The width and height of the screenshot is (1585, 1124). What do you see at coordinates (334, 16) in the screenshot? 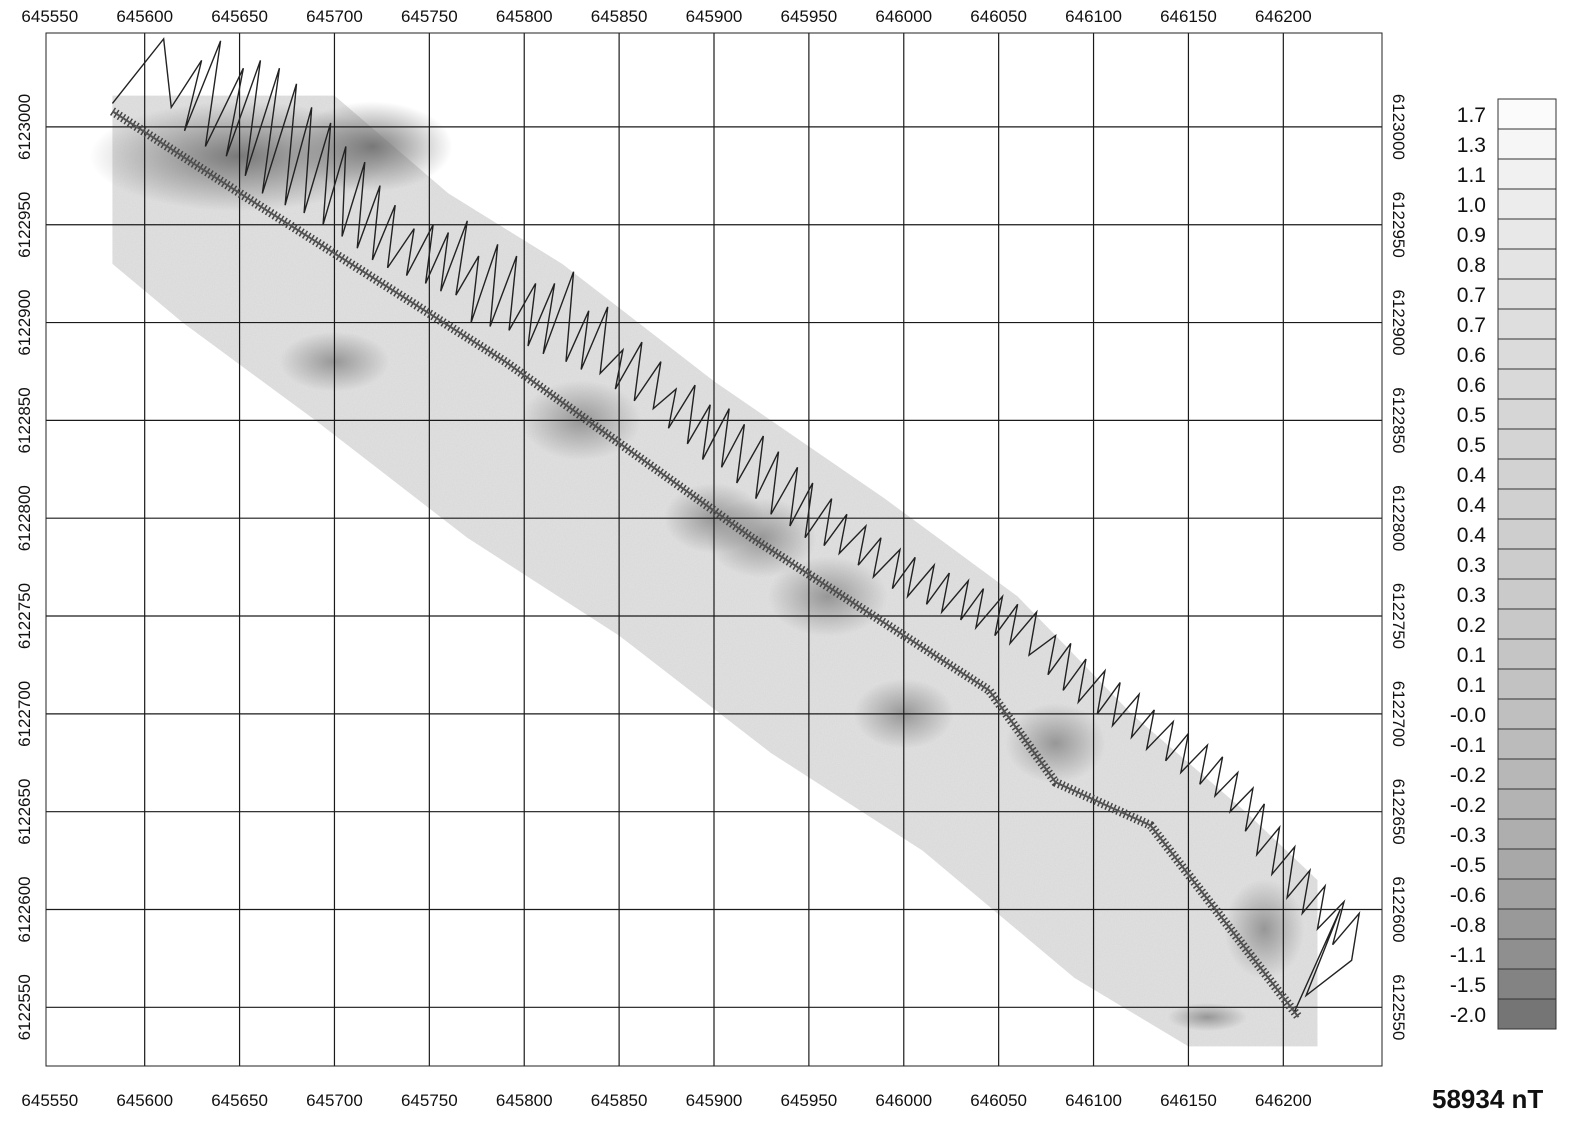
I see `x-tick-top: 645700` at bounding box center [334, 16].